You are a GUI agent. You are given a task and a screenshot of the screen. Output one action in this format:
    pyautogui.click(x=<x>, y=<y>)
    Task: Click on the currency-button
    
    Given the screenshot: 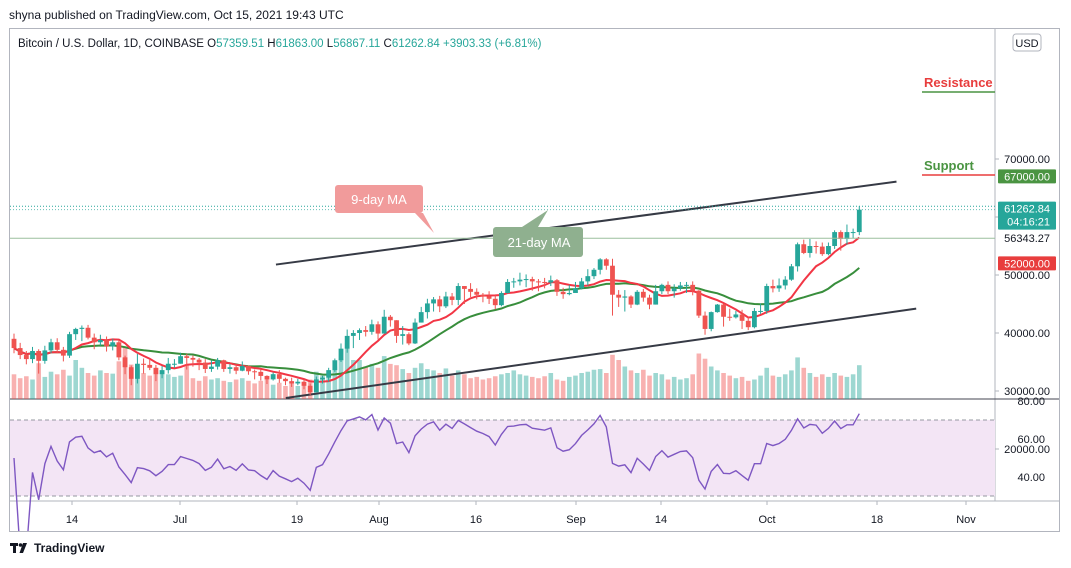 What is the action you would take?
    pyautogui.click(x=1027, y=42)
    